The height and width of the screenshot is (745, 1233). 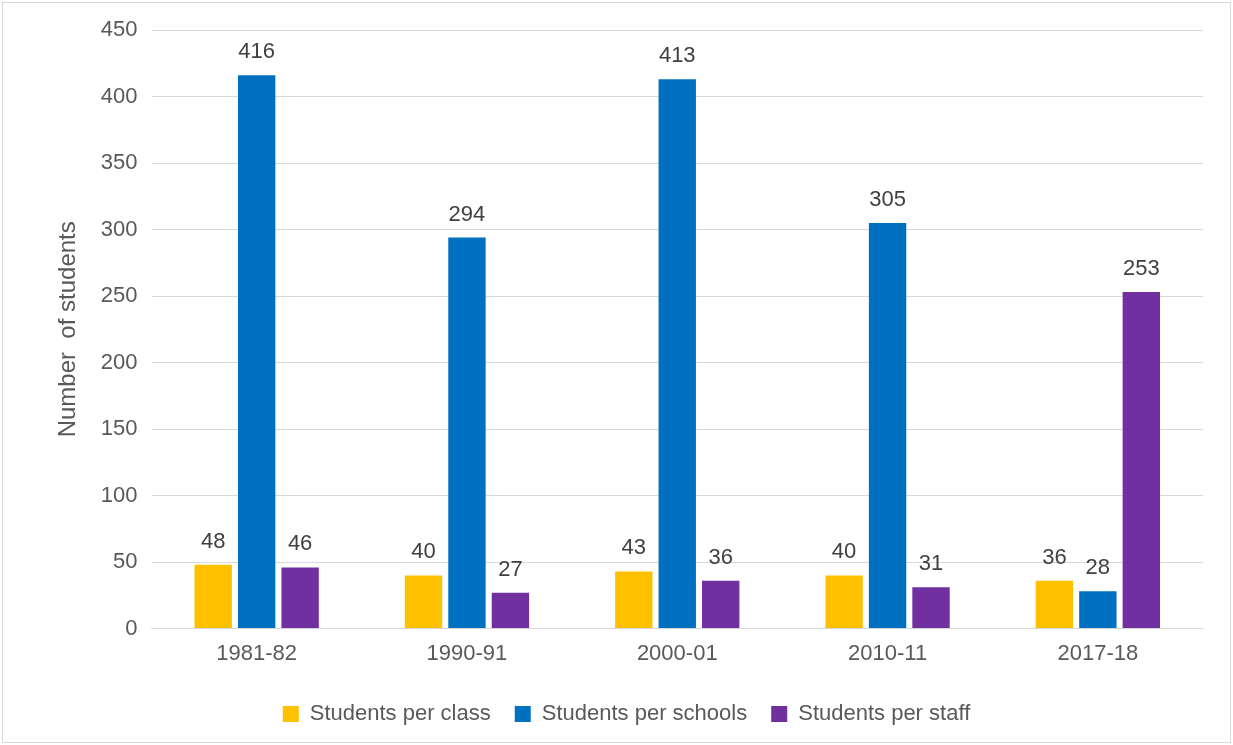 What do you see at coordinates (677, 55) in the screenshot?
I see `data-label: 413` at bounding box center [677, 55].